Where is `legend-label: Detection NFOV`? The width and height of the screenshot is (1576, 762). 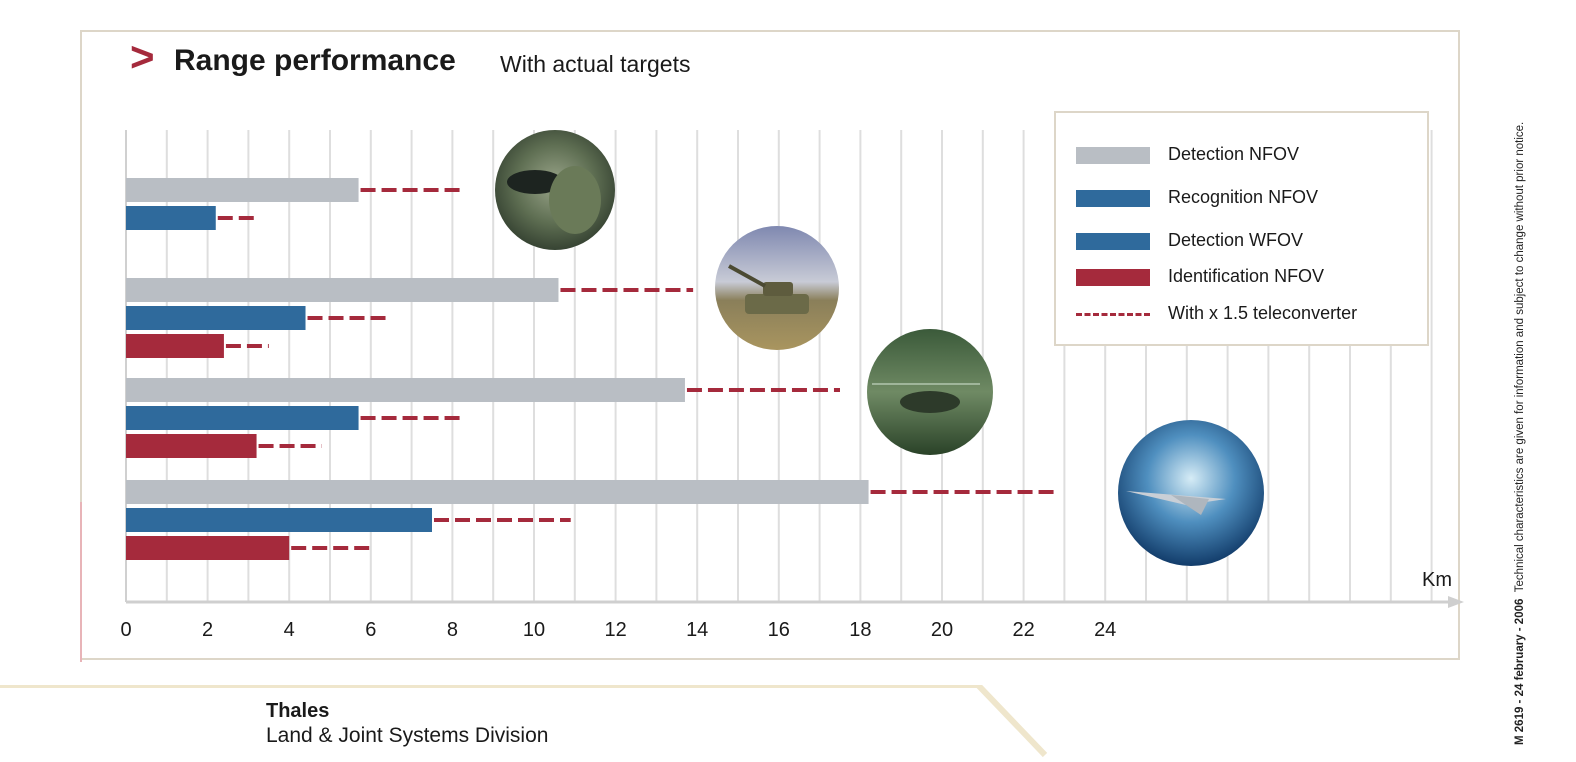
legend-label: Detection NFOV is located at coordinates (1234, 154).